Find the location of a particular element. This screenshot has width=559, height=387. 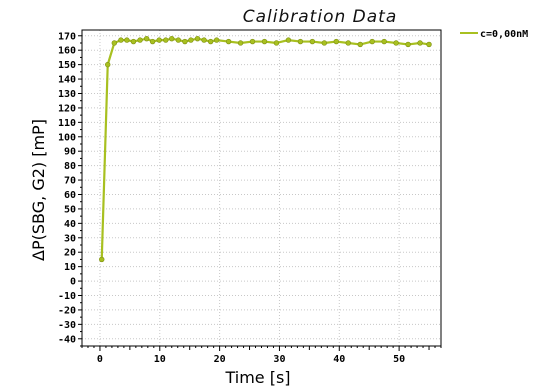

y-tick-label: 150 is located at coordinates (67, 65).